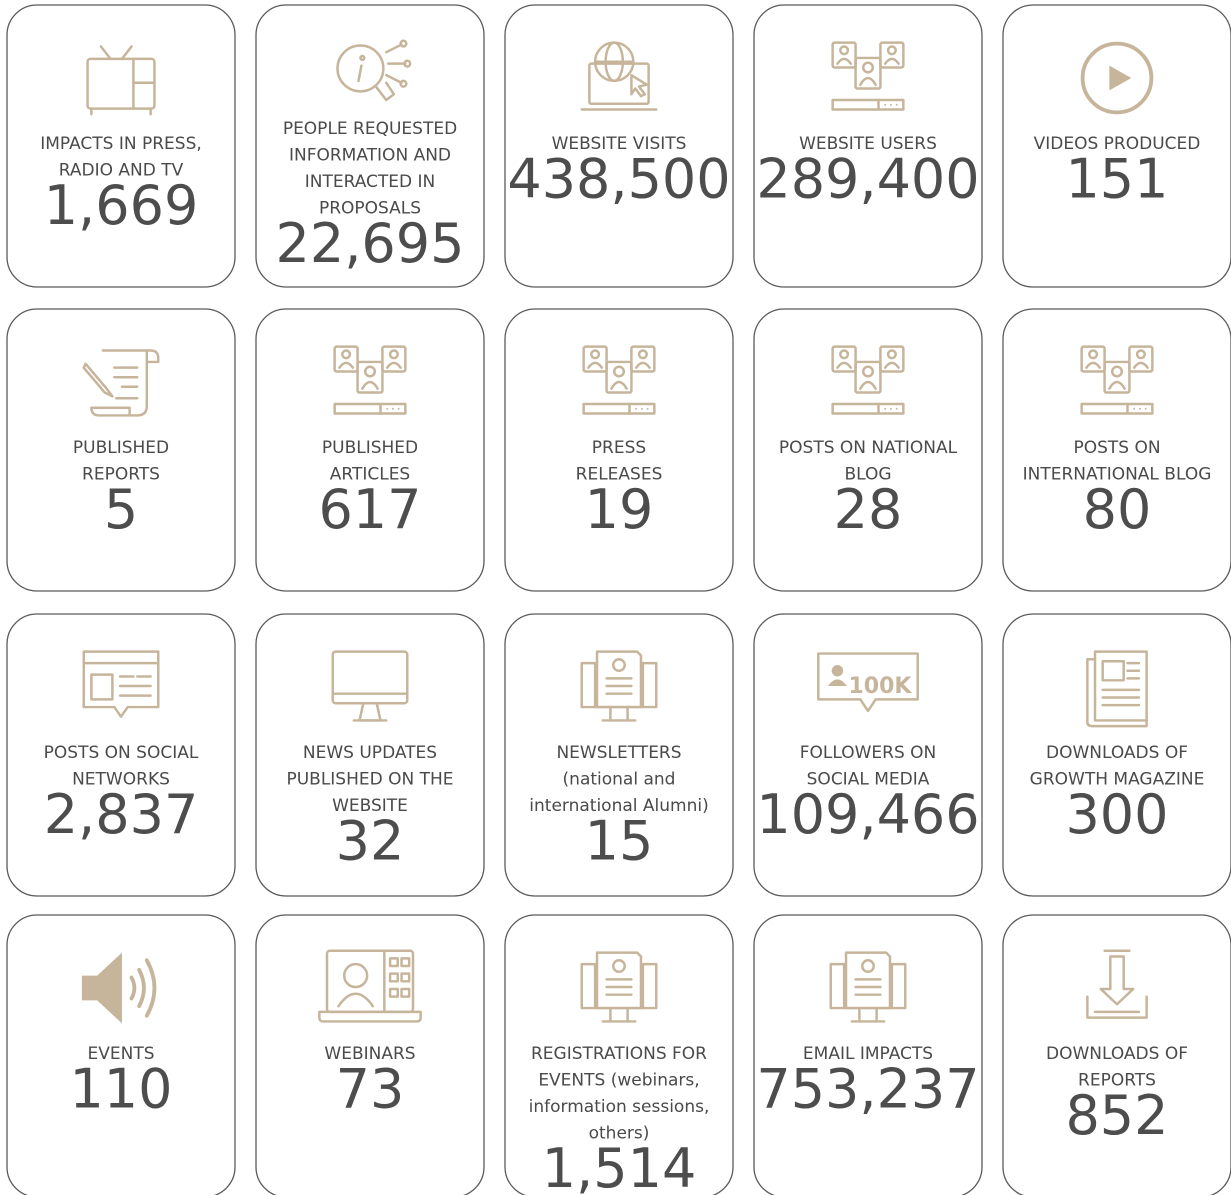 This screenshot has height=1195, width=1231. I want to click on card-label: IMPACTS IN PRESS,, so click(121, 144).